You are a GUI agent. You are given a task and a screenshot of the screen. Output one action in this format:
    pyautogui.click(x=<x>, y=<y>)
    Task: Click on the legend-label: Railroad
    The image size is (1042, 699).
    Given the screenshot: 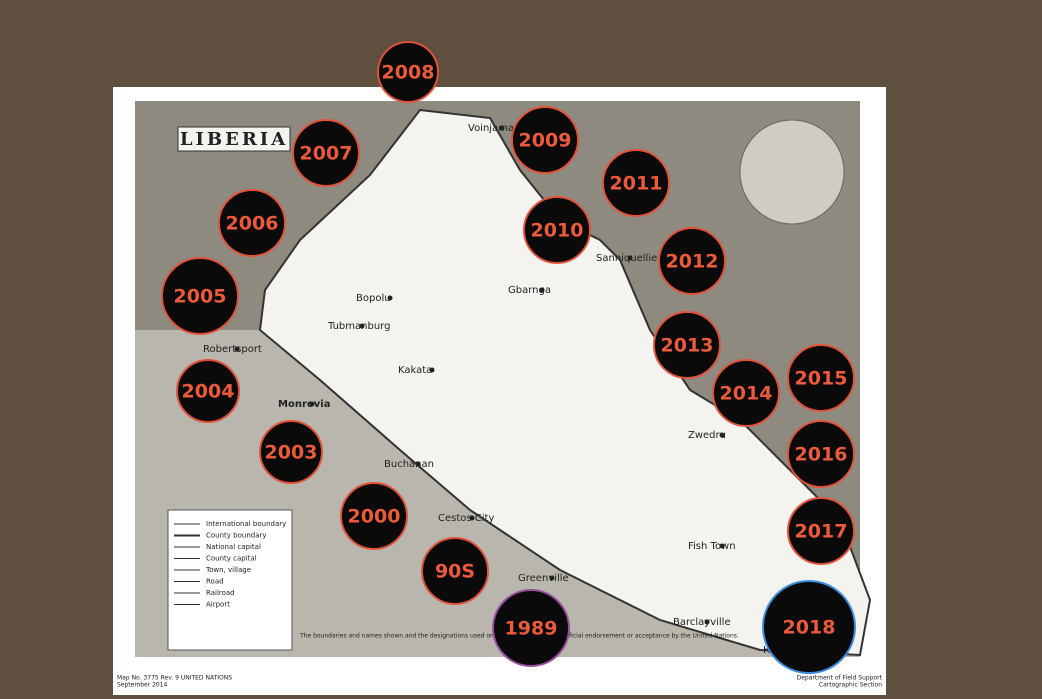 What is the action you would take?
    pyautogui.click(x=220, y=593)
    